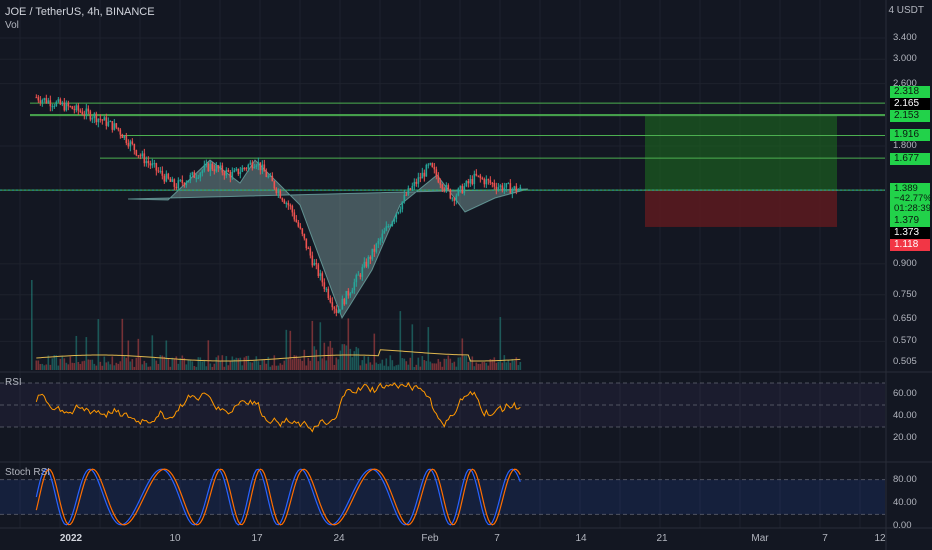  What do you see at coordinates (910, 104) in the screenshot?
I see `price-label-1: 2.165` at bounding box center [910, 104].